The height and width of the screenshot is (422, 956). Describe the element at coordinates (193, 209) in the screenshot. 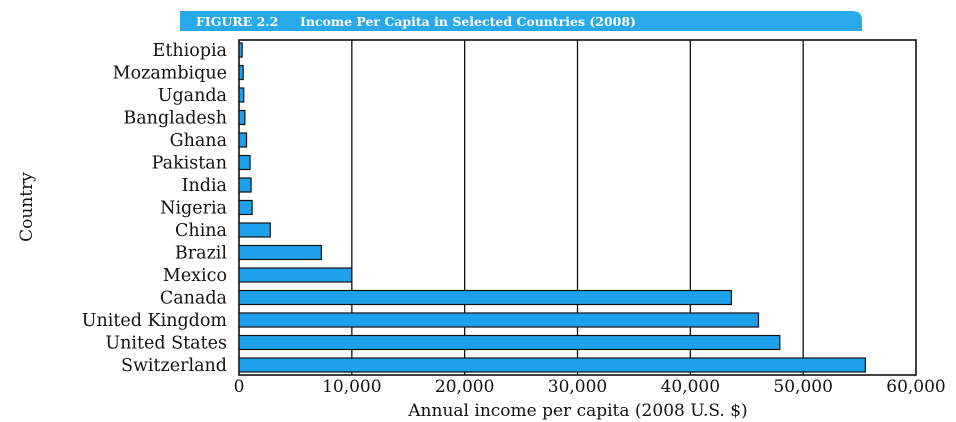

I see `category-label: Nigeria` at that location.